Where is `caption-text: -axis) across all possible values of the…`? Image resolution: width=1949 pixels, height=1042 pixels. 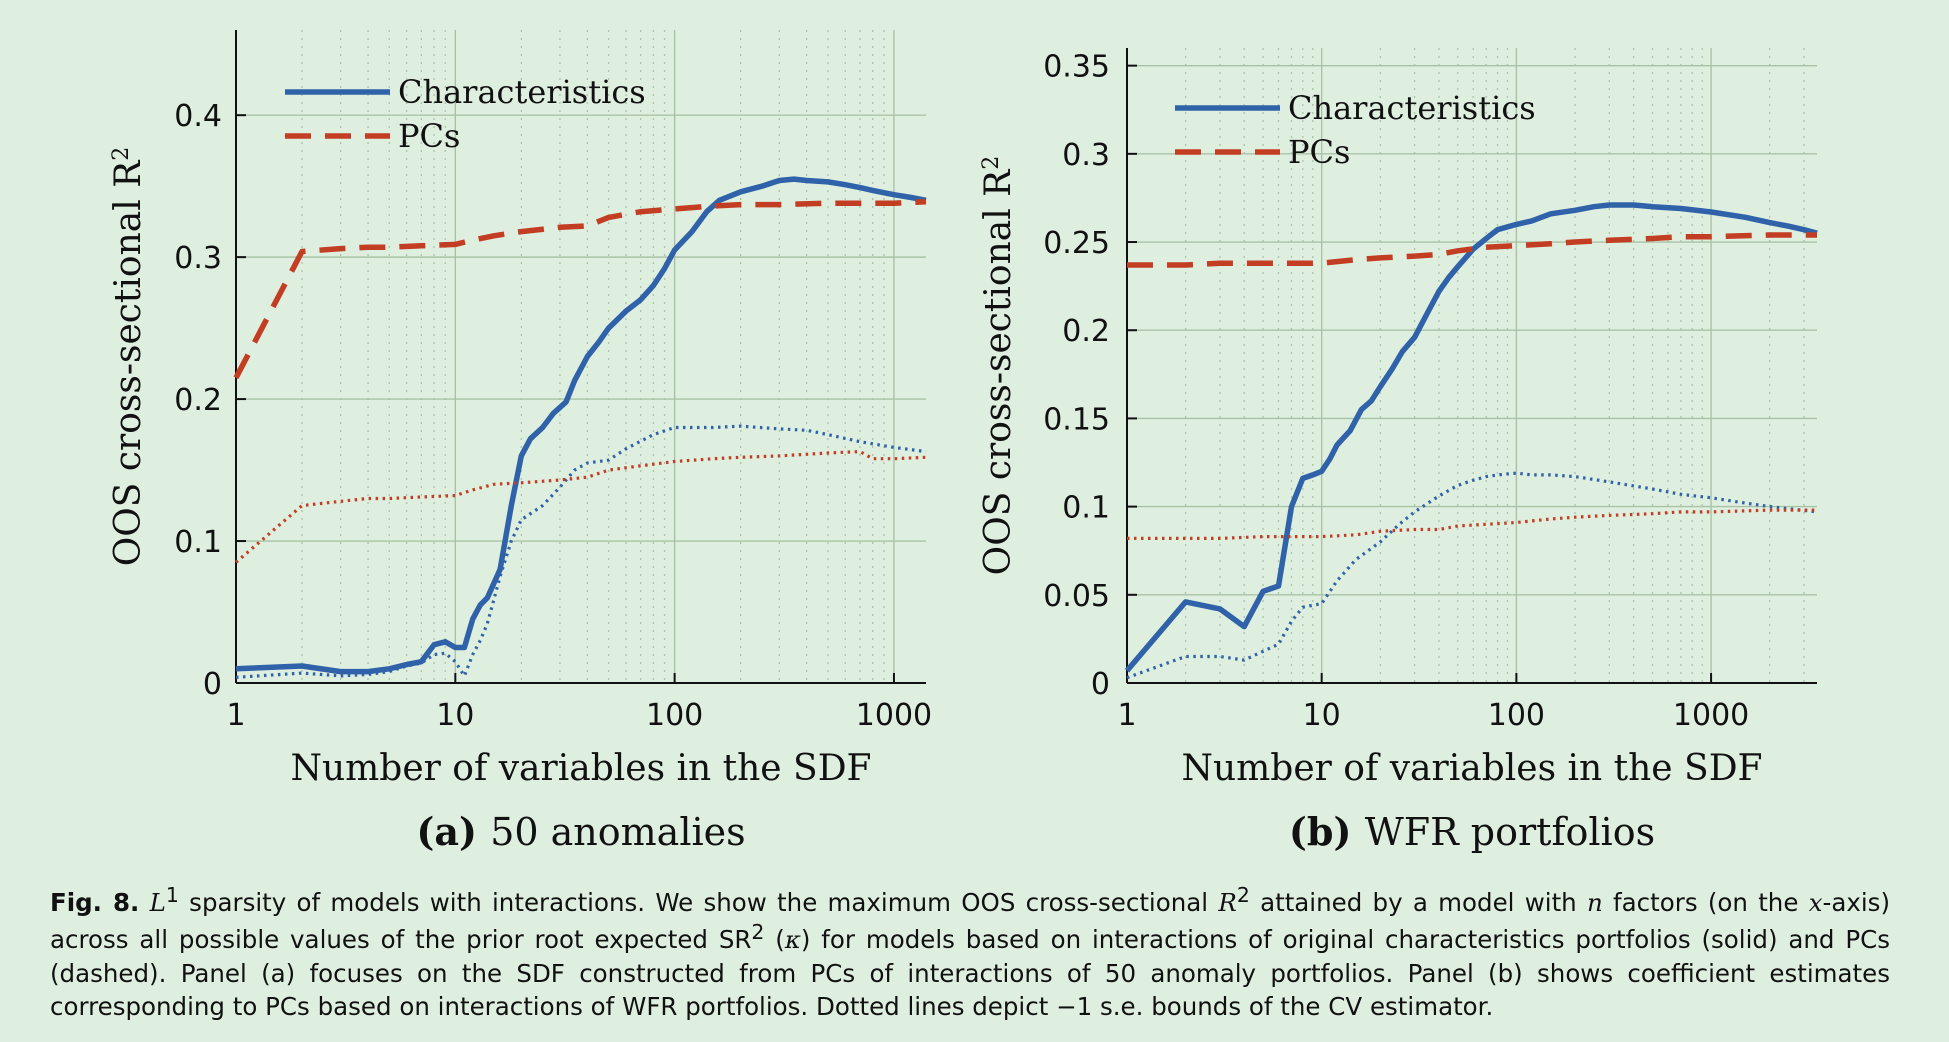
caption-text: -axis) across all possible values of the… is located at coordinates (970, 921).